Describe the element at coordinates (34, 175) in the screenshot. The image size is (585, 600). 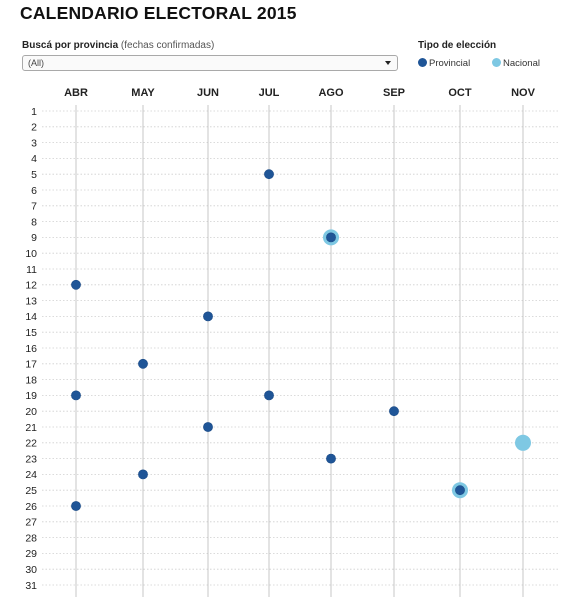
I see `day-label-5: 5` at that location.